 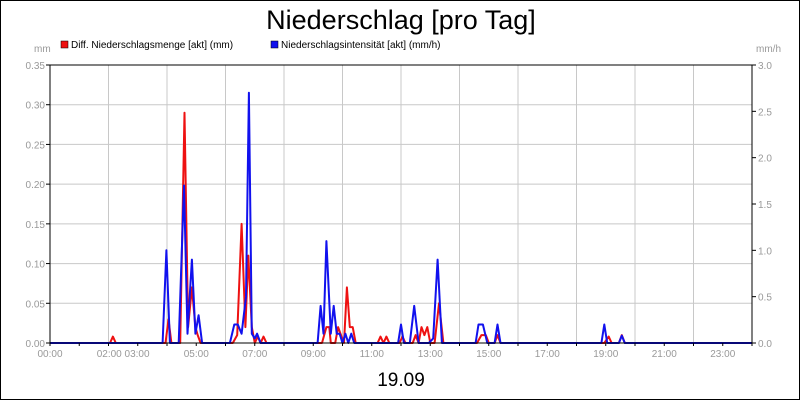 What do you see at coordinates (765, 298) in the screenshot?
I see `right-tick-label: 0.5` at bounding box center [765, 298].